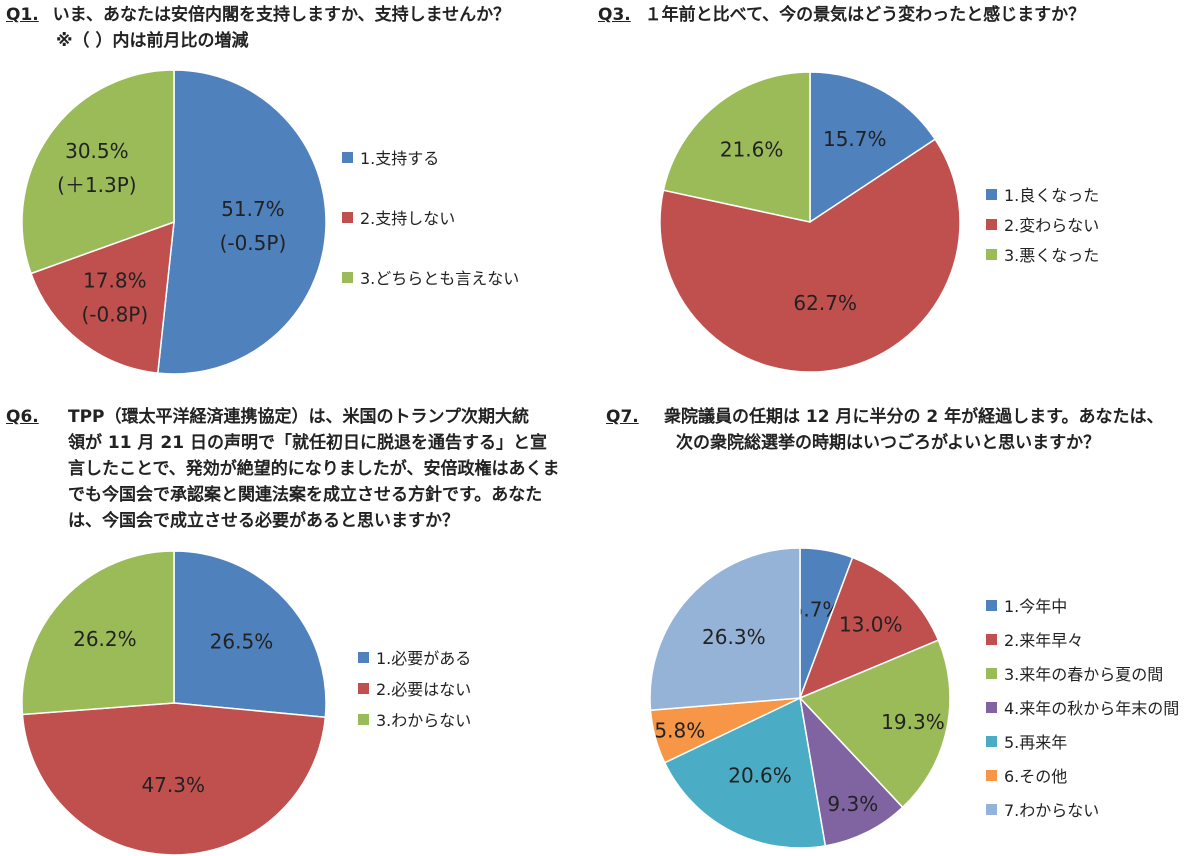 This screenshot has width=1200, height=856. What do you see at coordinates (115, 280) in the screenshot?
I see `chart1-slice-label-2: 17.8%` at bounding box center [115, 280].